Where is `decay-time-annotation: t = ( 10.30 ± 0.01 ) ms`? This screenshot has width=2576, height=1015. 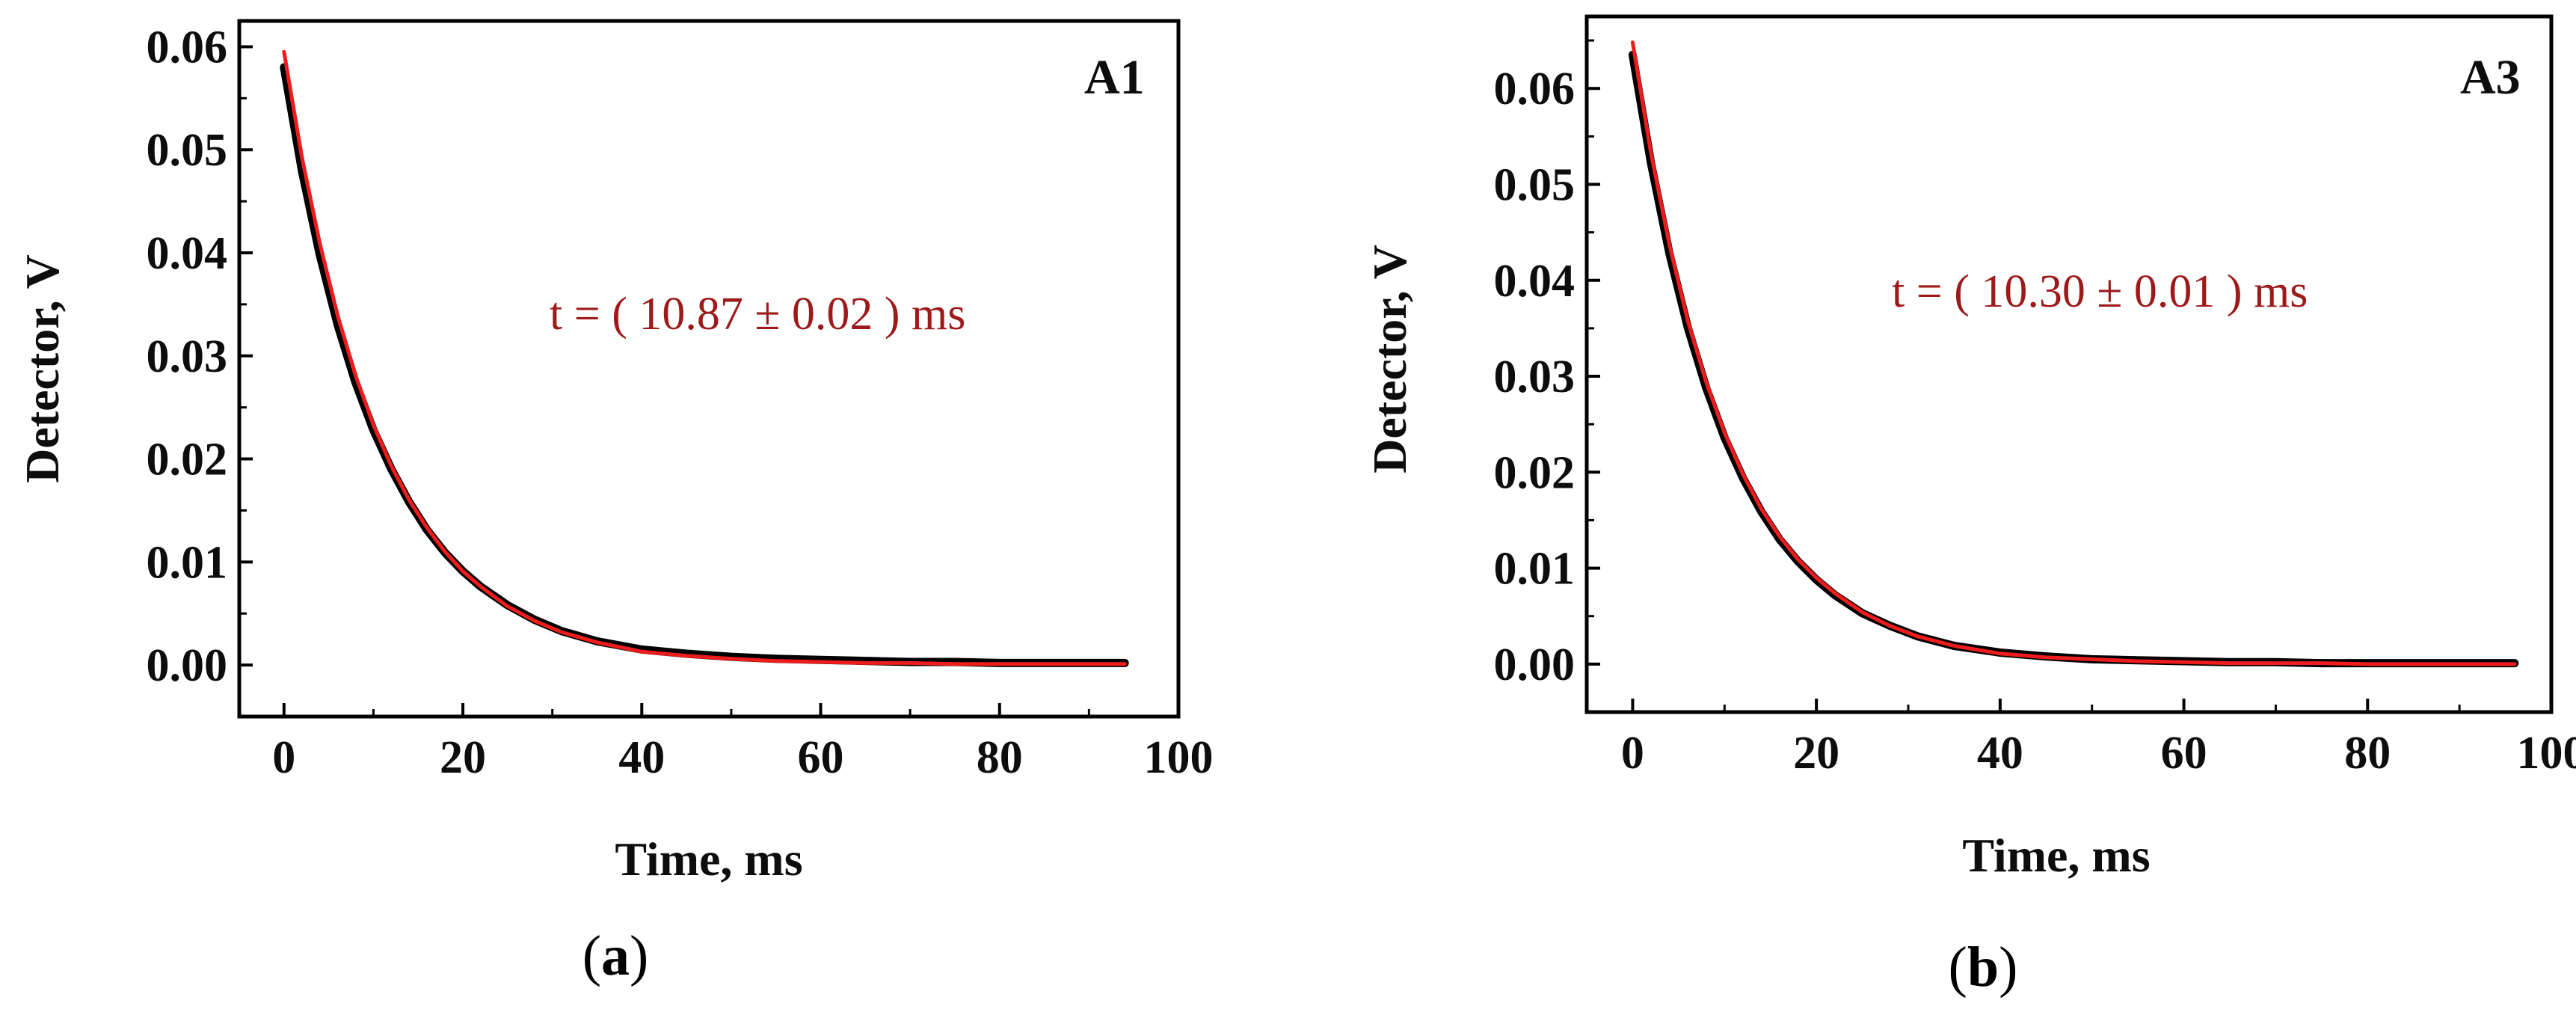
decay-time-annotation: t = ( 10.30 ± 0.01 ) ms is located at coordinates (2100, 291).